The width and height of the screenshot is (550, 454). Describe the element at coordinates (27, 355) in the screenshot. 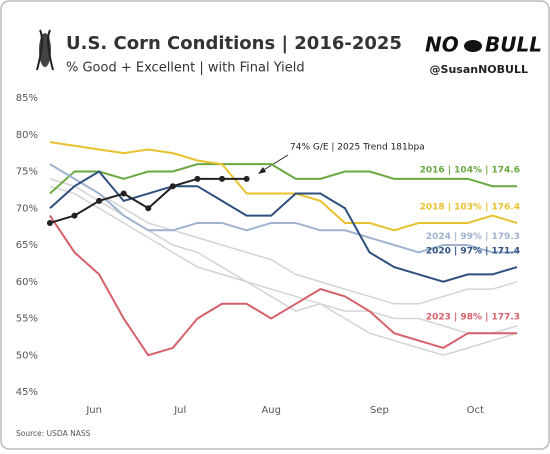

I see `y-tick-label: 50%` at that location.